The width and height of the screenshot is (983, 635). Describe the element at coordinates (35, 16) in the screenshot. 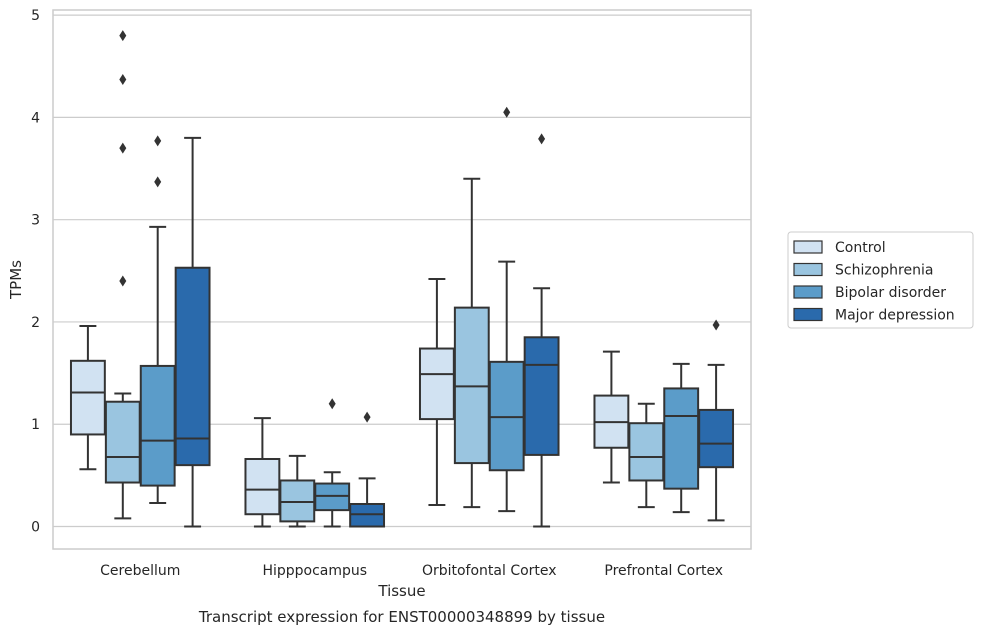

I see `y-tick-label: 5` at that location.